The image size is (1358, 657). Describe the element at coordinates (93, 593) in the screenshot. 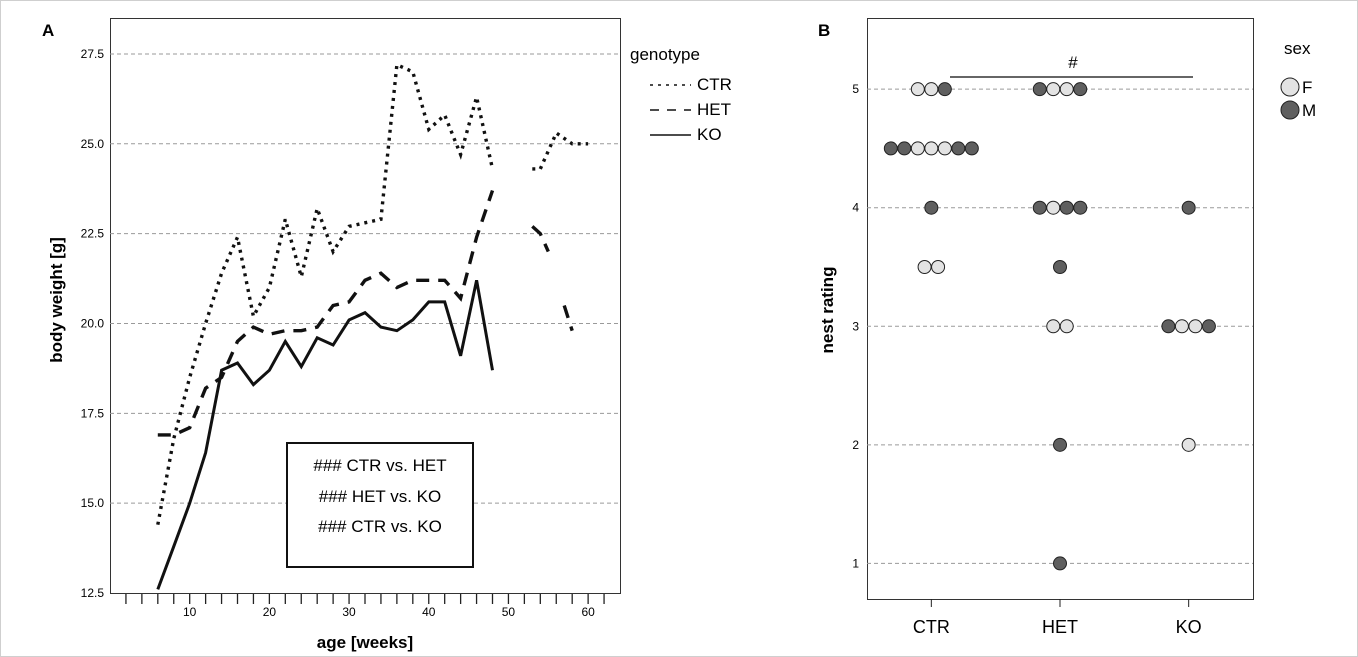

I see `y-tick-label: 12.5` at that location.